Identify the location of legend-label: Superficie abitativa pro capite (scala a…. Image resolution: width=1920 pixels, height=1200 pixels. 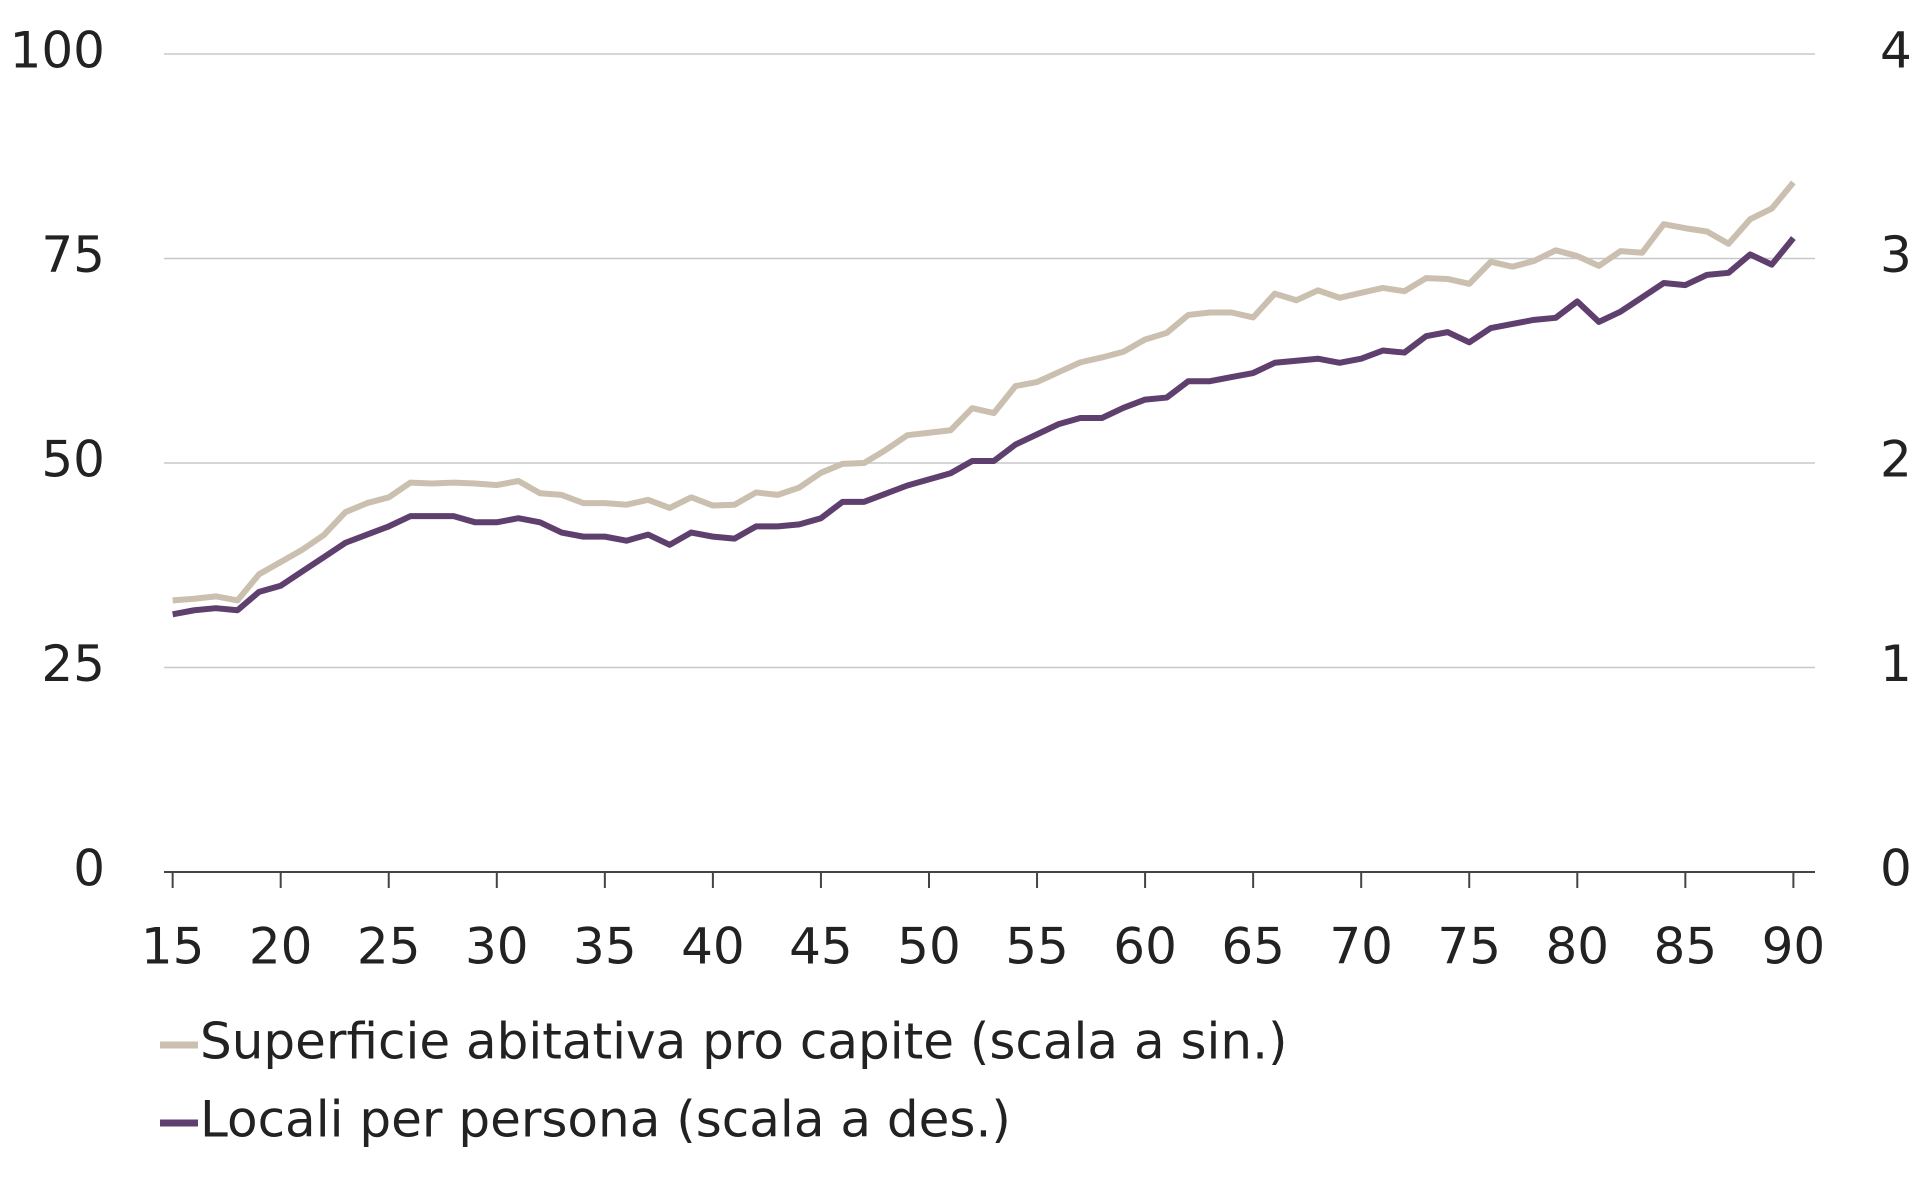
(744, 1042).